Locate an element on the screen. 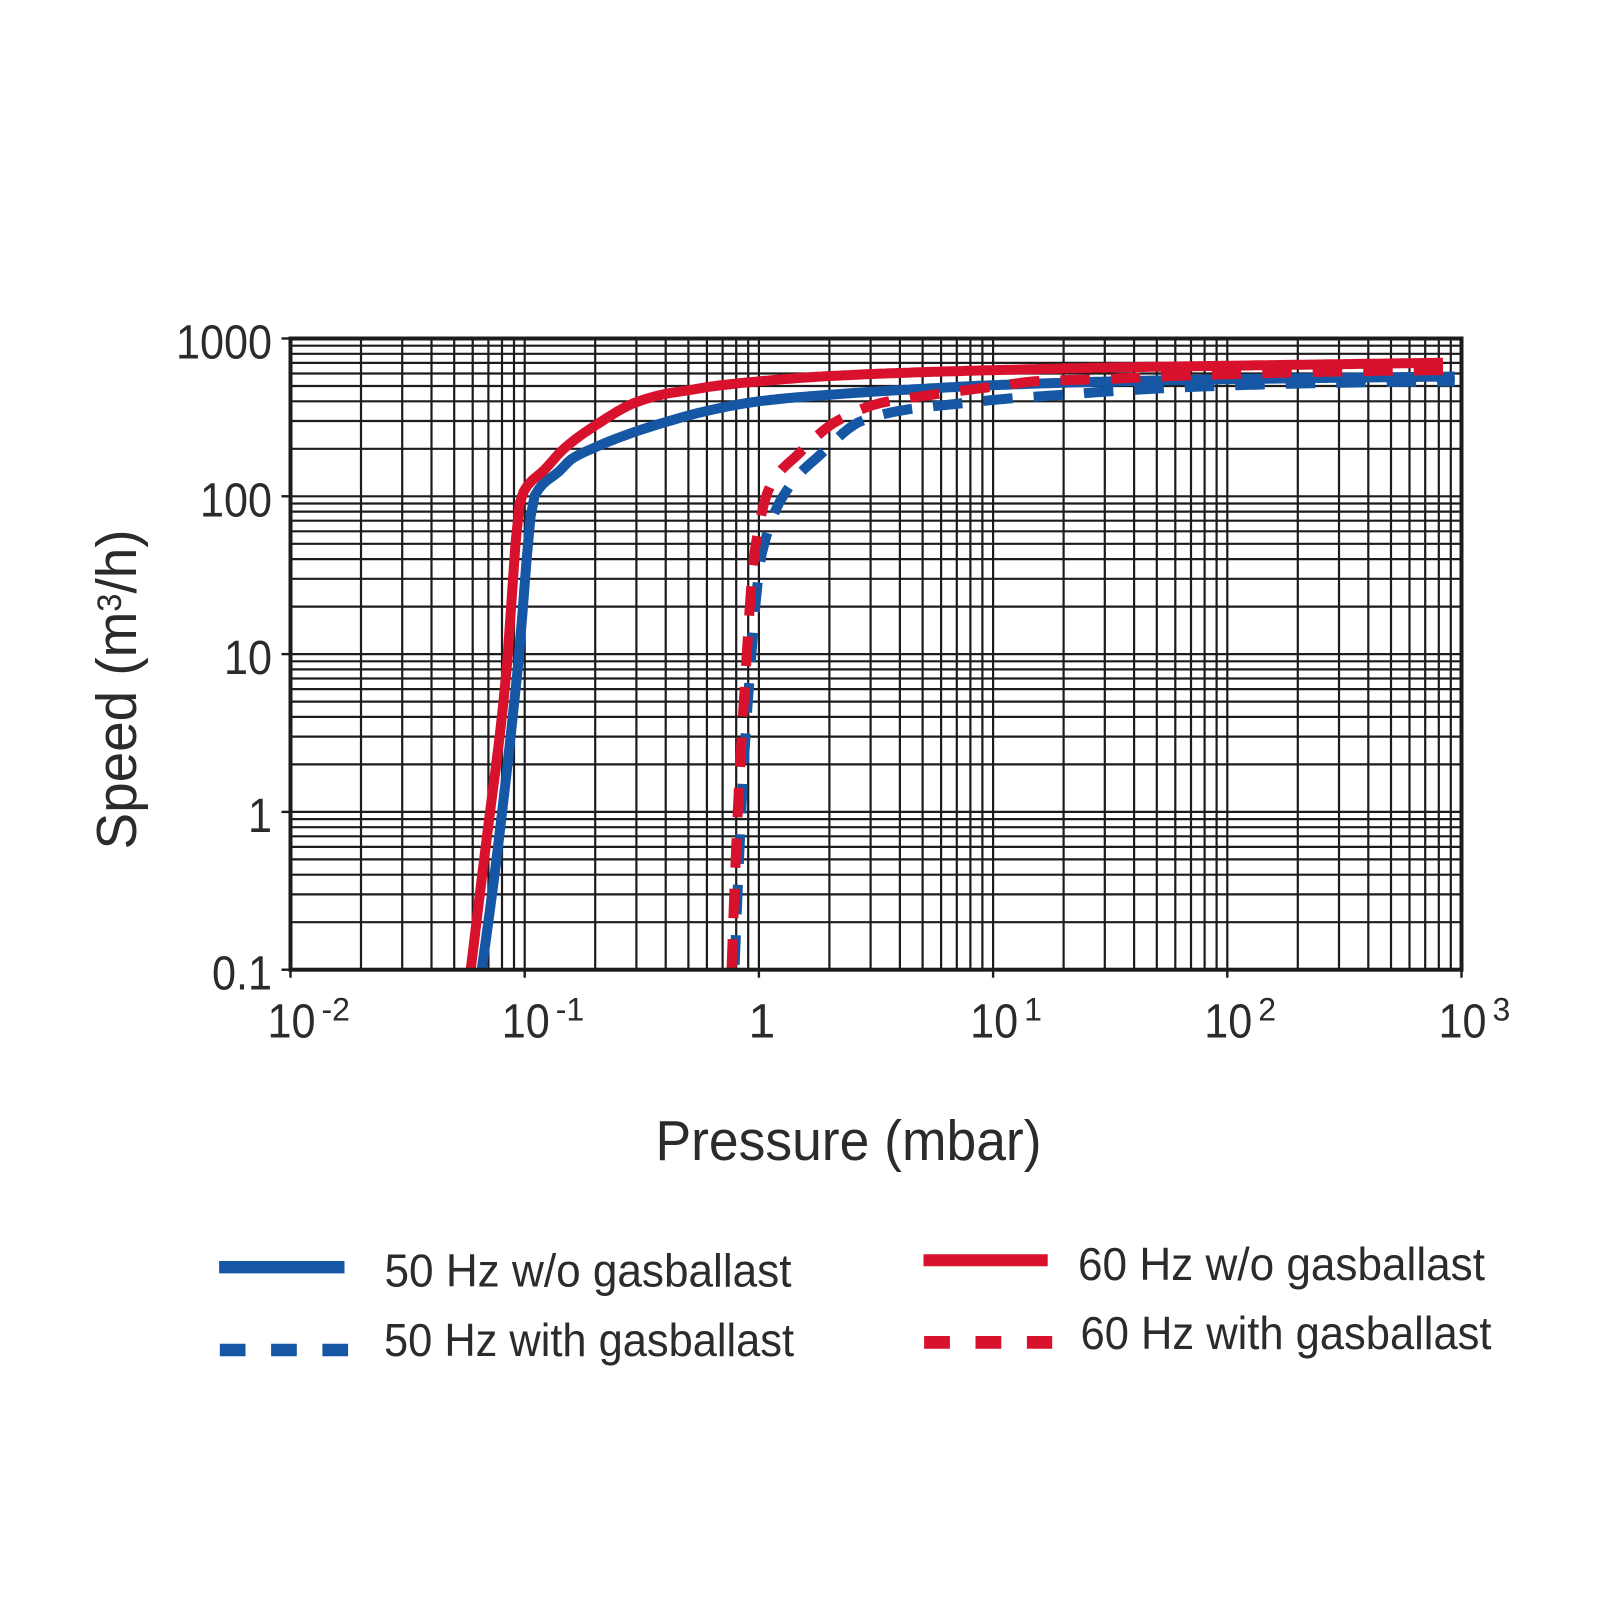 The width and height of the screenshot is (1600, 1600). svg-text: 2 is located at coordinates (1267, 1010).